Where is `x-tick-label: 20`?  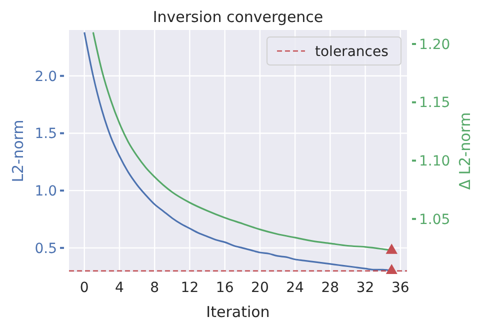
x-tick-label: 20 is located at coordinates (260, 288).